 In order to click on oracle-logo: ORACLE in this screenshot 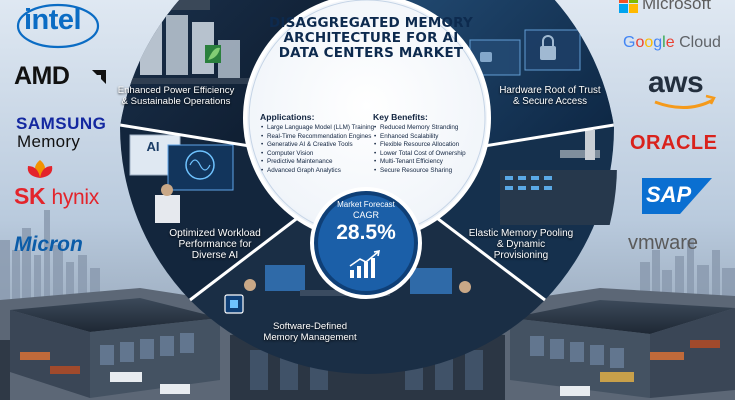, I will do `click(674, 143)`.